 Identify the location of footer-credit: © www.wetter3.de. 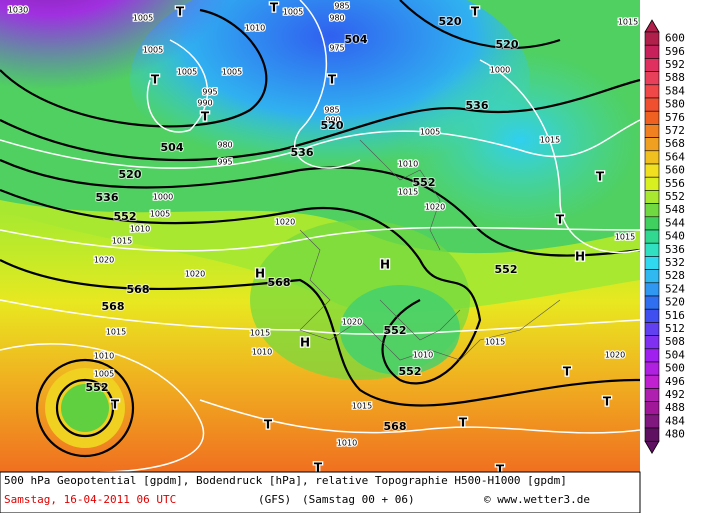
(537, 499).